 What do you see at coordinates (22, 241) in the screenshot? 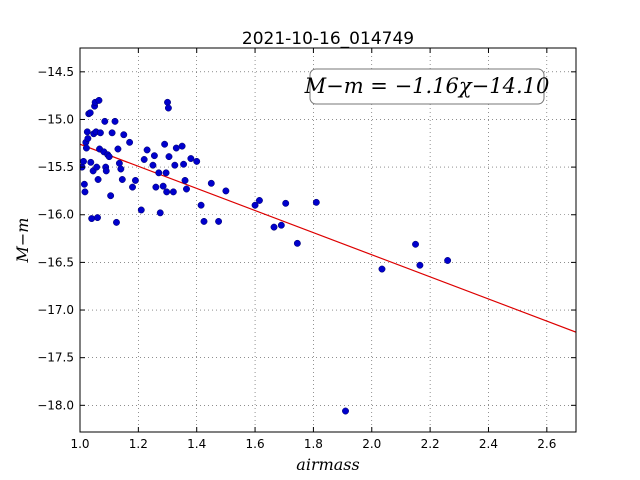
I see `y-axis-label: M−m` at bounding box center [22, 241].